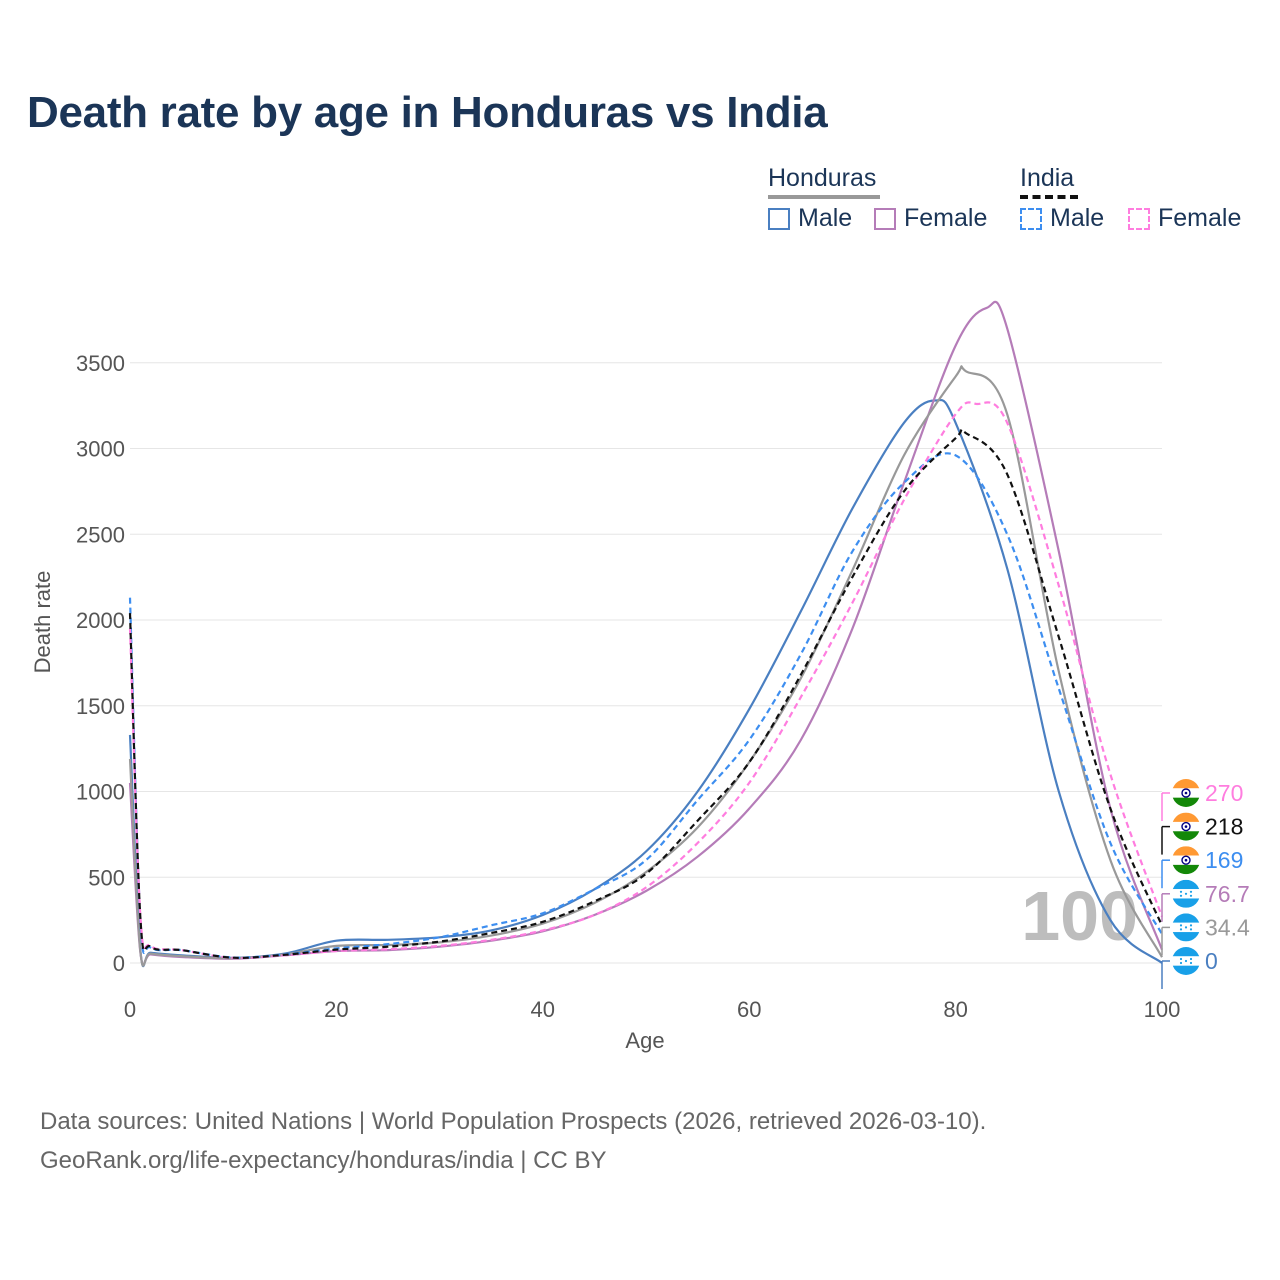 This screenshot has width=1280, height=1280. I want to click on legend-label-india-female: Female, so click(1200, 218).